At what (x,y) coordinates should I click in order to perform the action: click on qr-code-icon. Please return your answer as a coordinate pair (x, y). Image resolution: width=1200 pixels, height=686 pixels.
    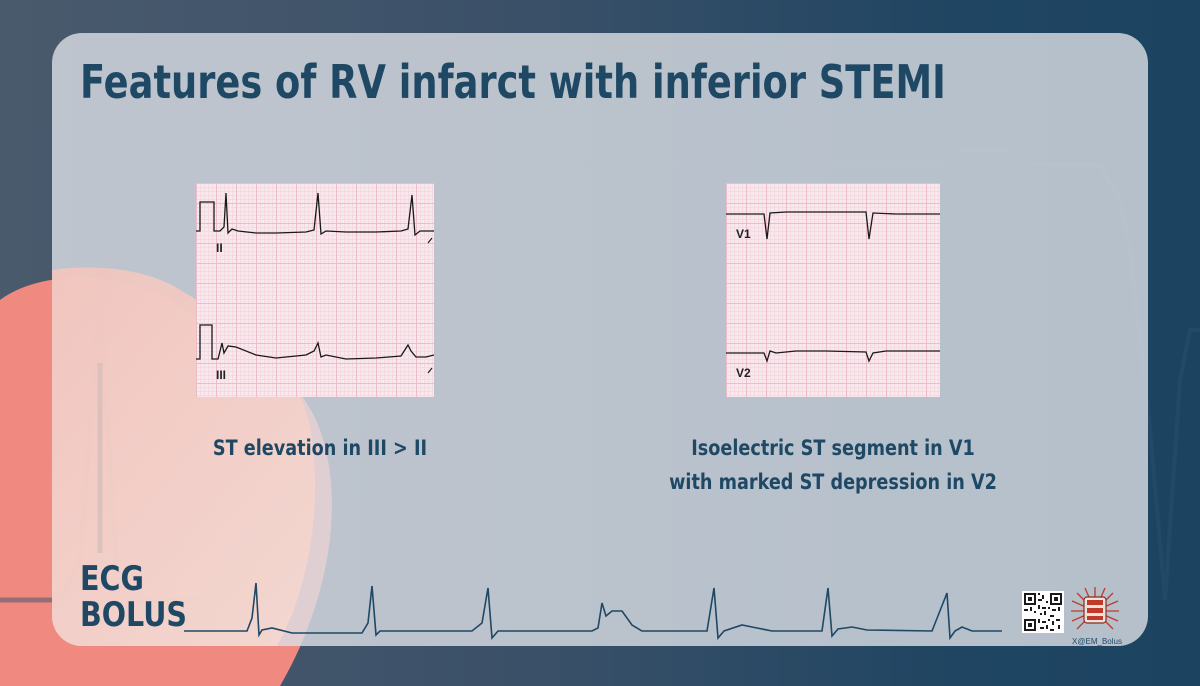
    Looking at the image, I should click on (1043, 612).